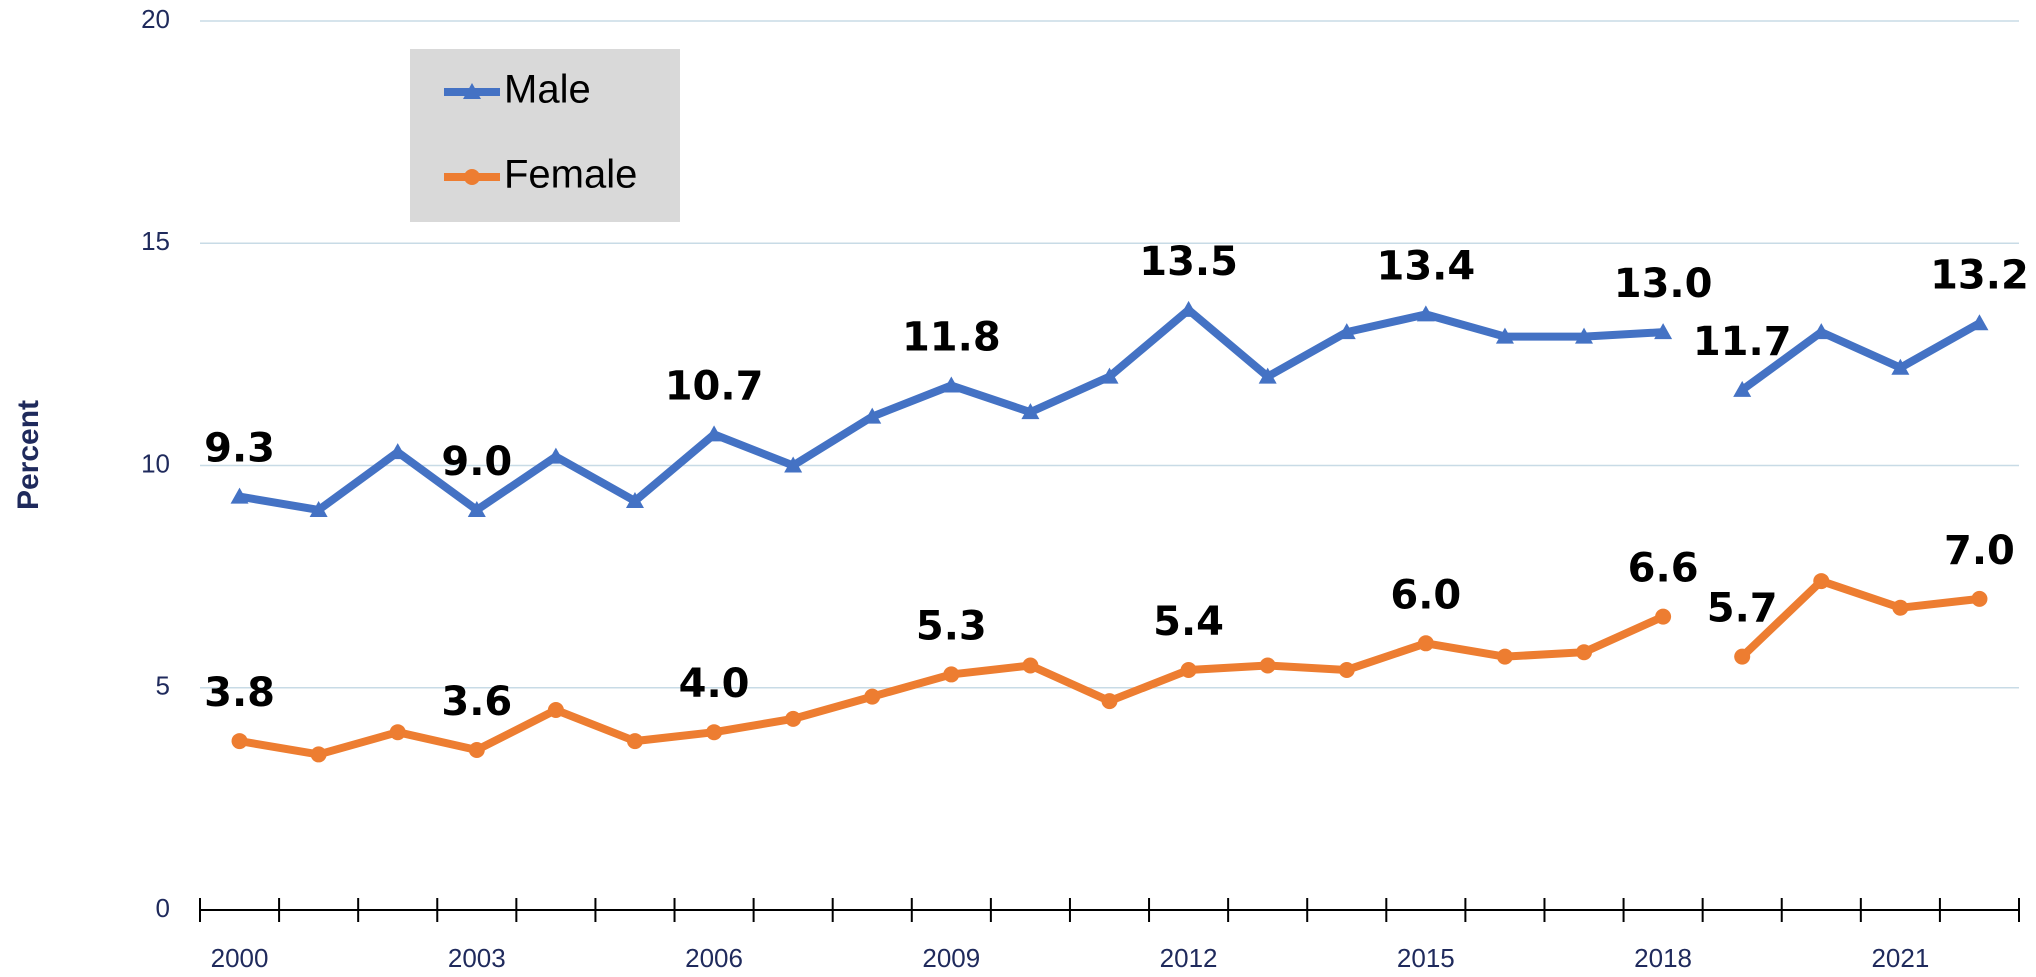 This screenshot has height=977, width=2036. I want to click on y-tick-label: 15, so click(155, 241).